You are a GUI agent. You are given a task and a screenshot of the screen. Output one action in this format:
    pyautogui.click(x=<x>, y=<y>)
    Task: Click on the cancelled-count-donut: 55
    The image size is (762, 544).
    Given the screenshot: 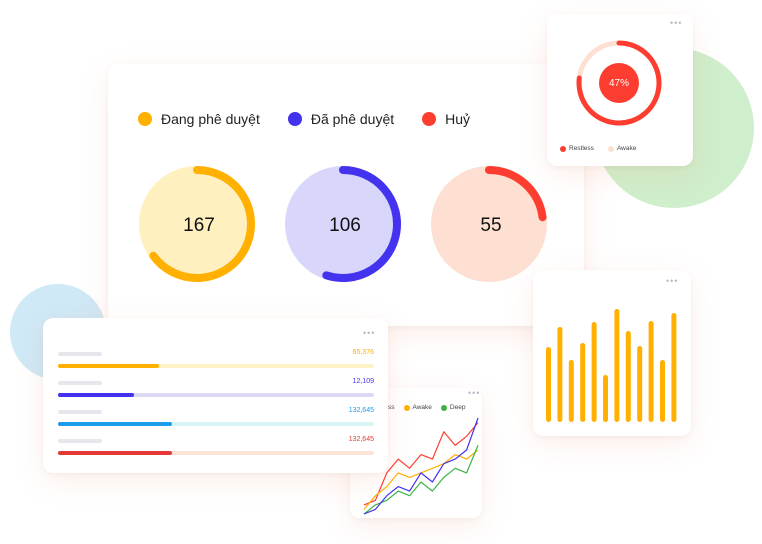 What is the action you would take?
    pyautogui.click(x=491, y=226)
    